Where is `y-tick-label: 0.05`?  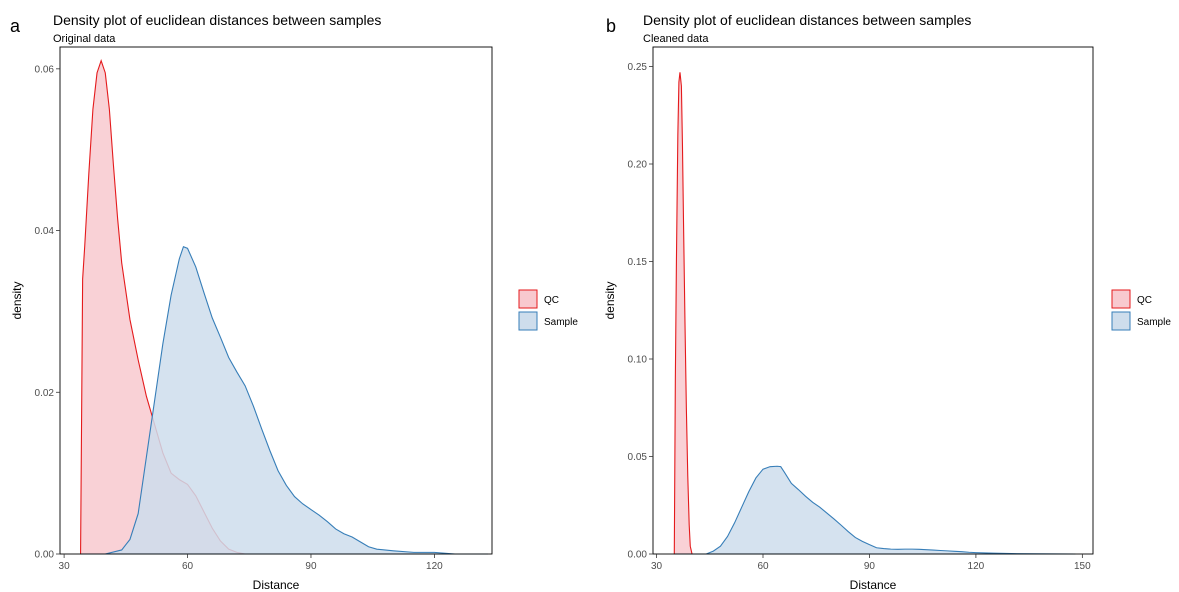
y-tick-label: 0.05 is located at coordinates (638, 457).